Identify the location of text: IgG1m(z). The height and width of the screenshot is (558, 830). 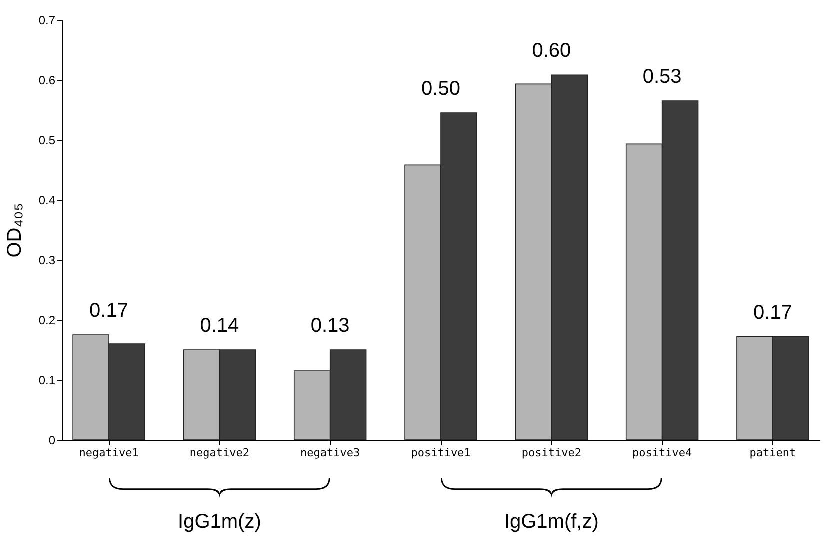
(220, 522).